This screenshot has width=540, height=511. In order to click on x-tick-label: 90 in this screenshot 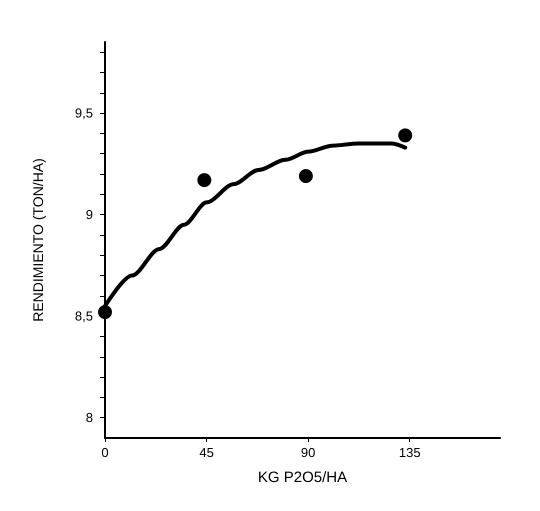, I will do `click(308, 452)`.